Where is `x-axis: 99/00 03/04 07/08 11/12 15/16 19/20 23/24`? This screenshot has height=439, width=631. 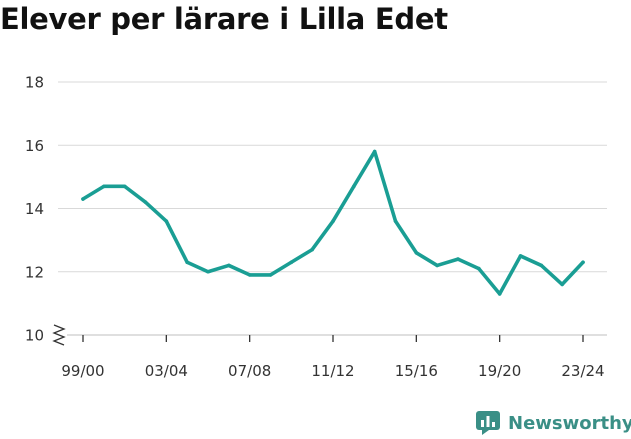
x-axis: 99/00 03/04 07/08 11/12 15/16 19/20 23/24 is located at coordinates (333, 357).